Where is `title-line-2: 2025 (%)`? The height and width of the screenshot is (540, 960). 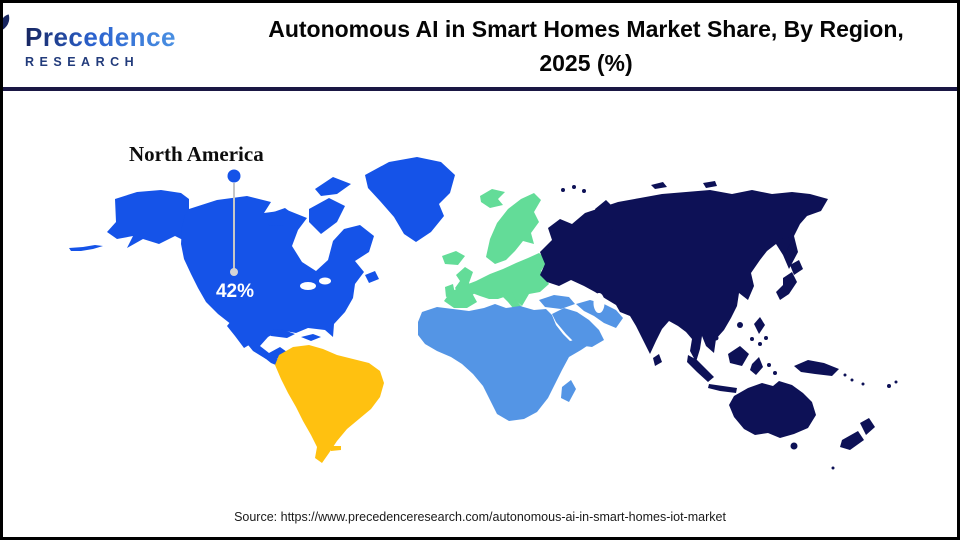
title-line-2: 2025 (%) is located at coordinates (586, 63).